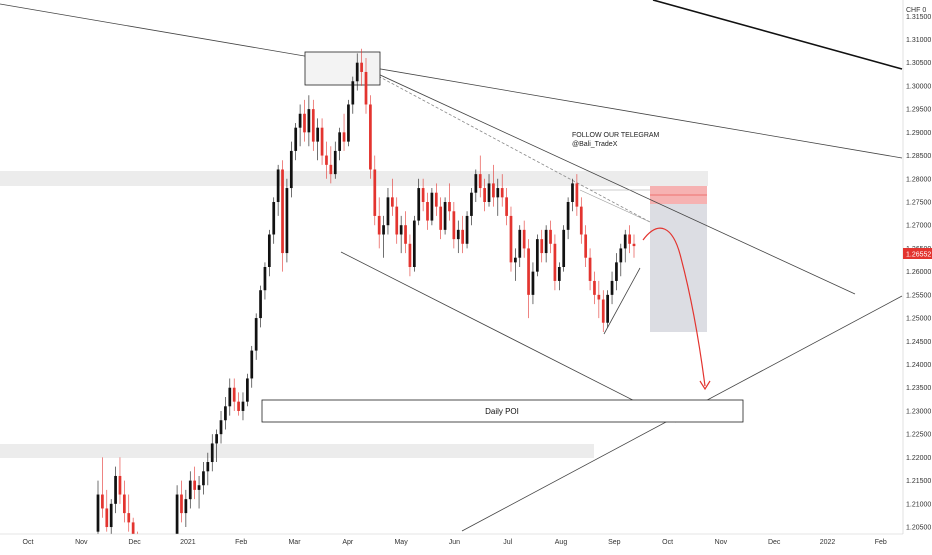  Describe the element at coordinates (354, 178) in the screenshot. I see `resistance-zone` at that location.